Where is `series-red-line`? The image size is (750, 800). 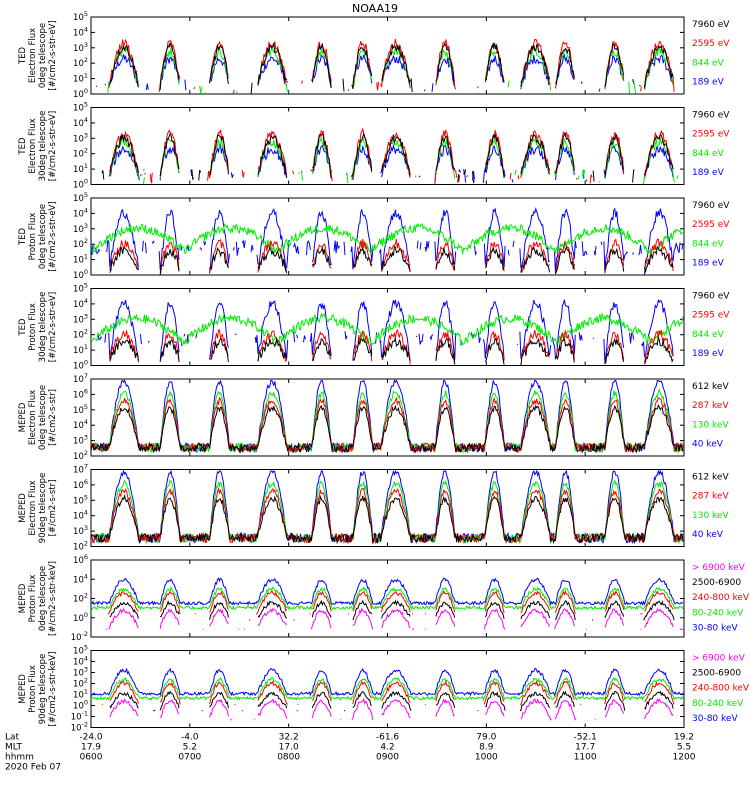 series-red-line is located at coordinates (392, 692).